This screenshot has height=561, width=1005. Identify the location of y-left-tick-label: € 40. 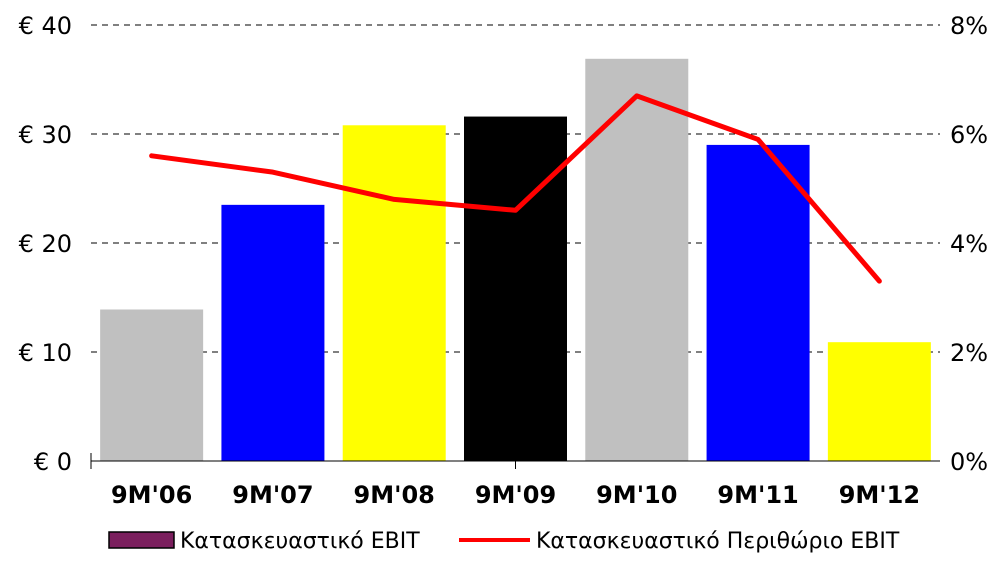
(45, 26).